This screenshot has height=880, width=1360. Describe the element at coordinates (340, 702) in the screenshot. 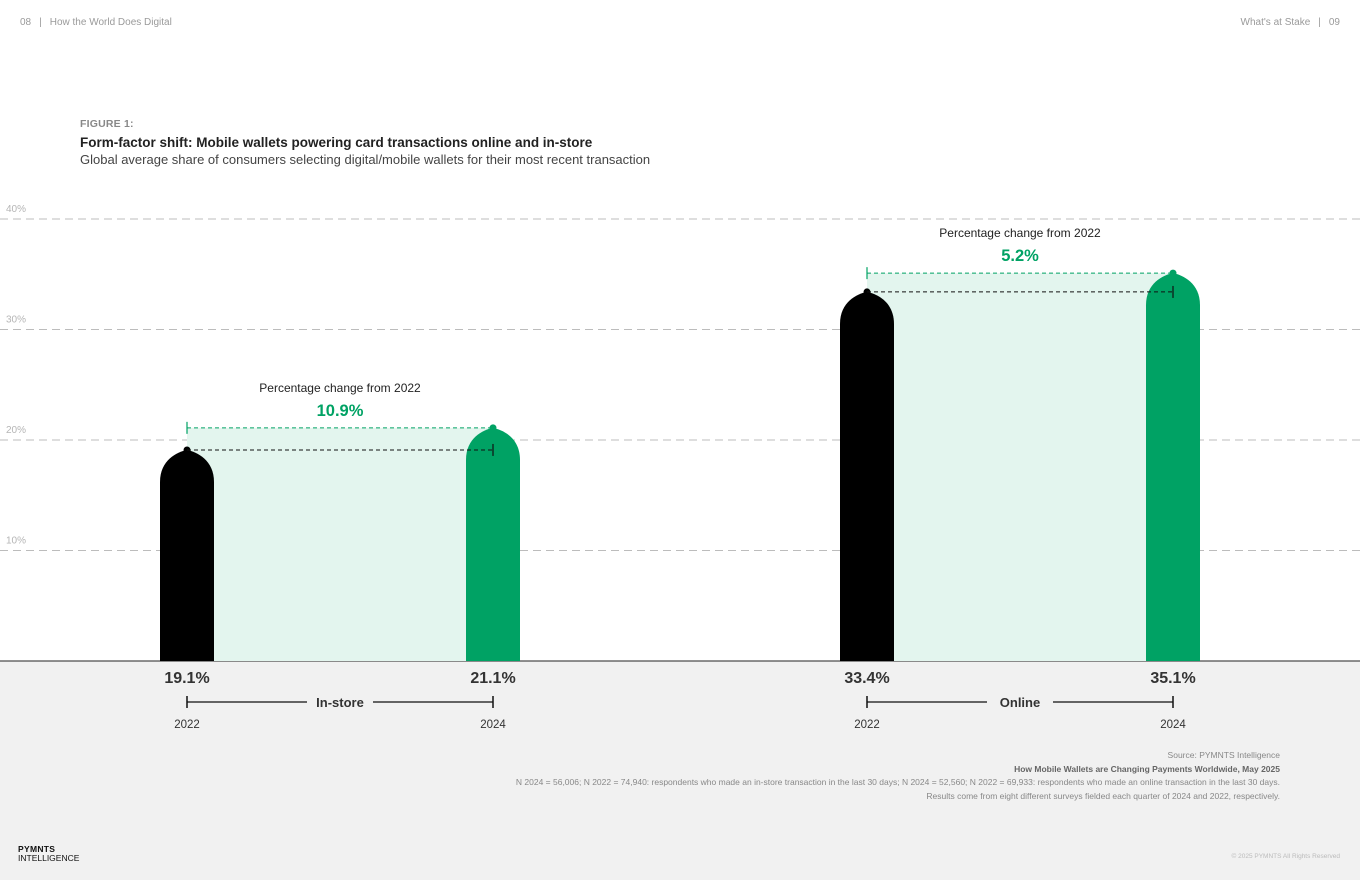

I see `category-label: In-store` at that location.